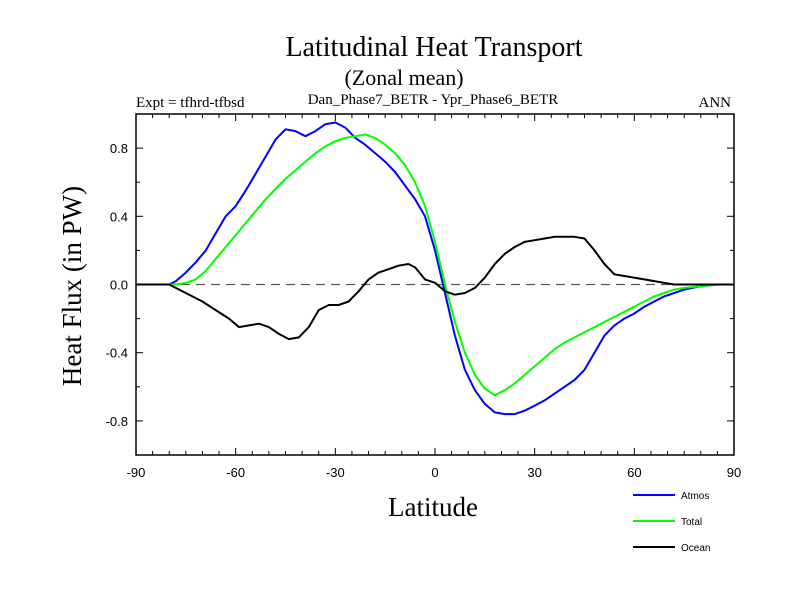 The image size is (800, 600). What do you see at coordinates (734, 472) in the screenshot?
I see `x-tick-label: 90` at bounding box center [734, 472].